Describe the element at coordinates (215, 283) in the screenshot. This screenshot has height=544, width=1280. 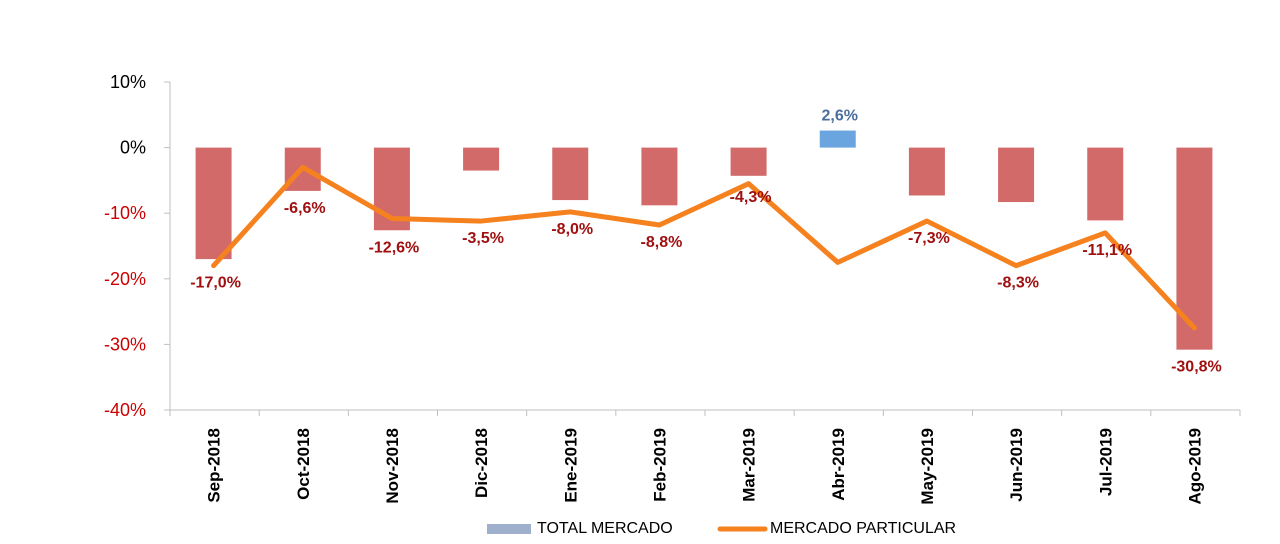
I see `data-label-sep-2018: -17,0%` at that location.